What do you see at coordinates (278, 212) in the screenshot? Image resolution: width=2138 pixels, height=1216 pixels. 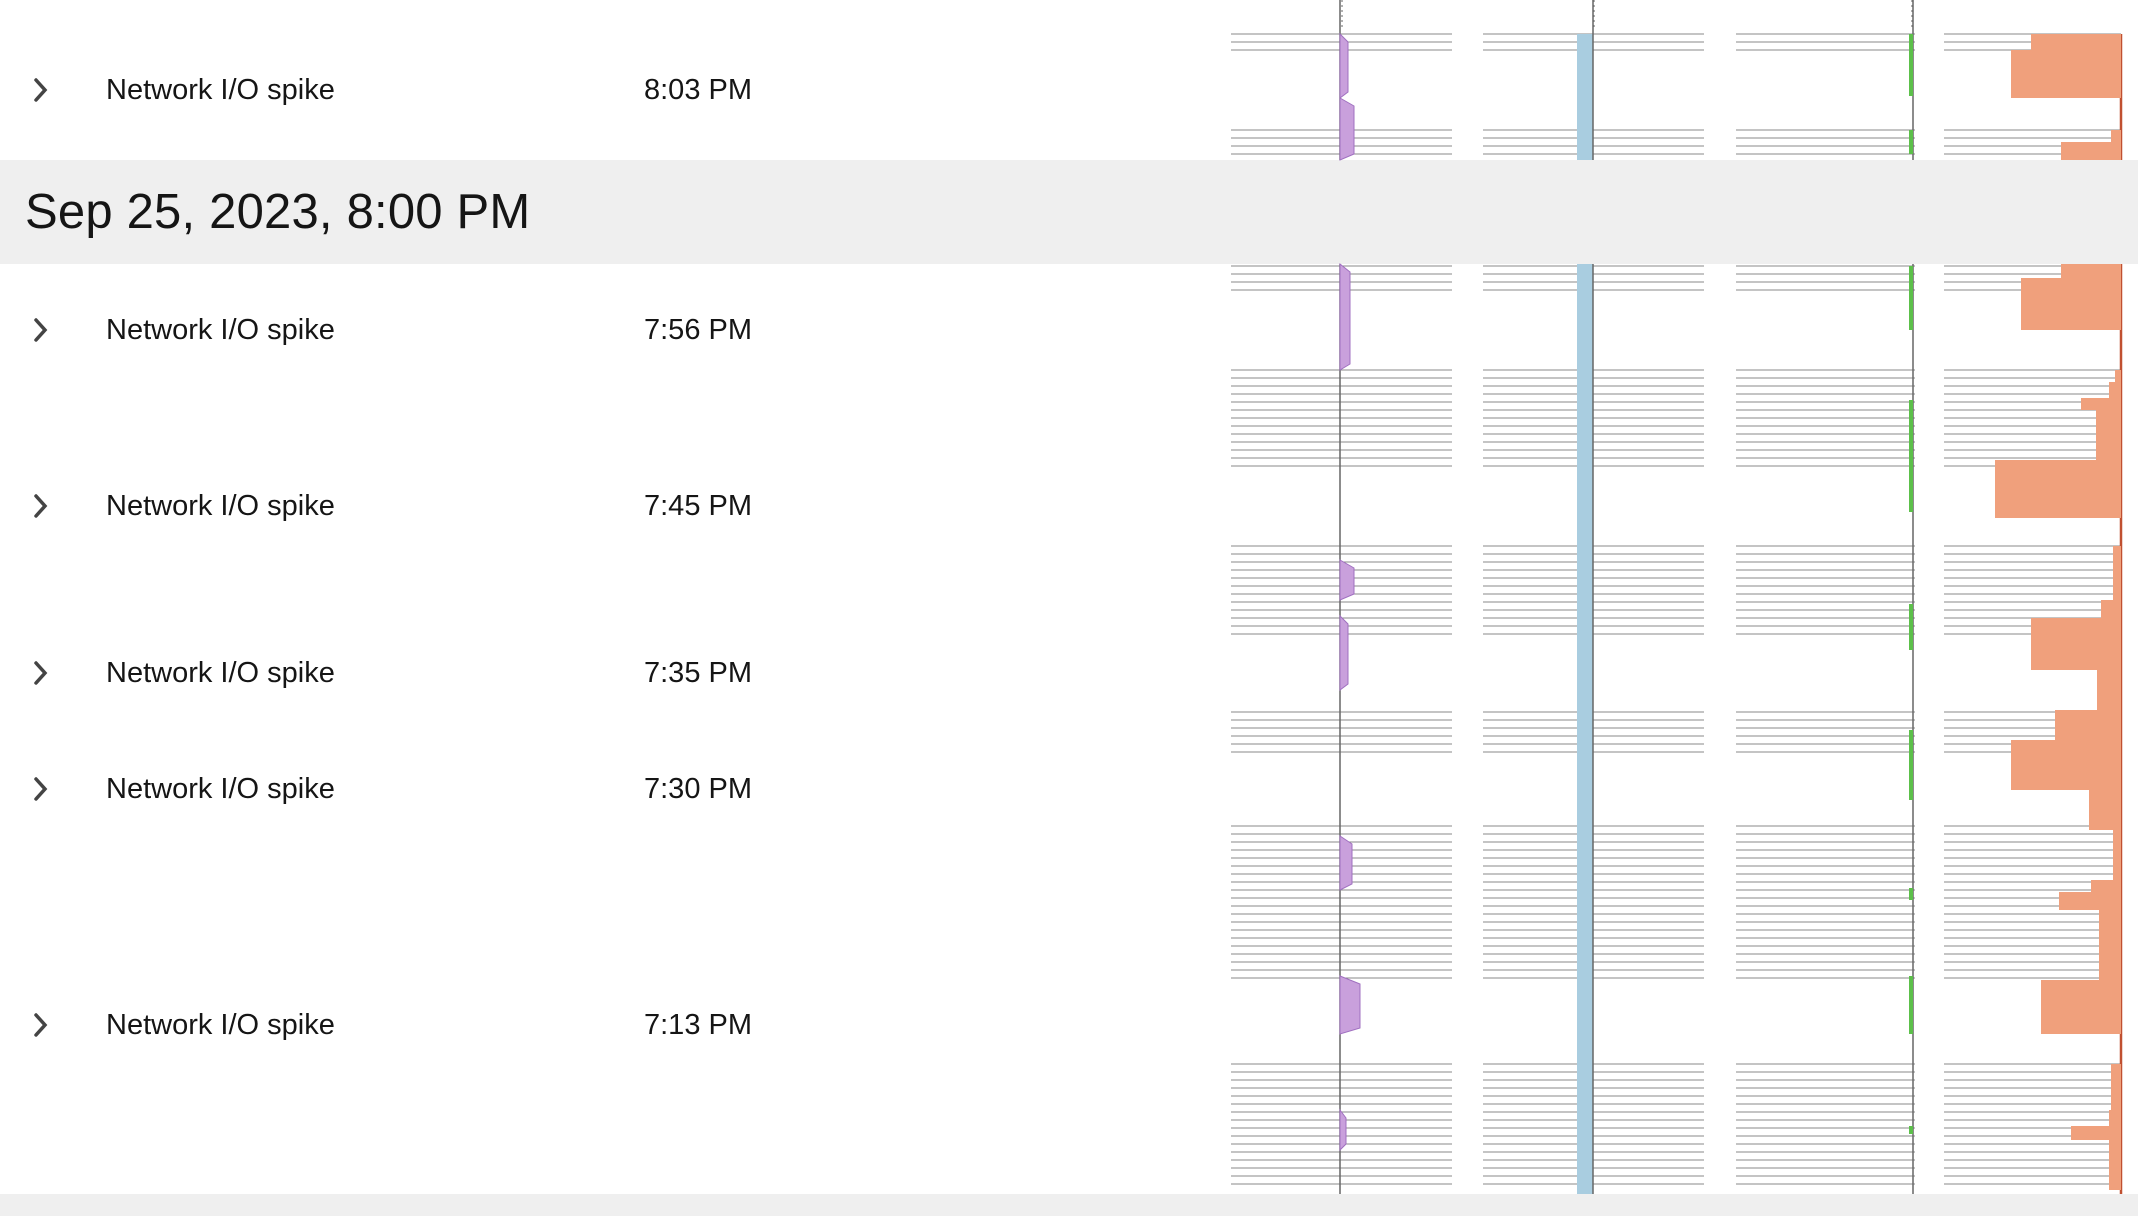 I see `group-title: Sep 25, 2023, 8:00 PM` at bounding box center [278, 212].